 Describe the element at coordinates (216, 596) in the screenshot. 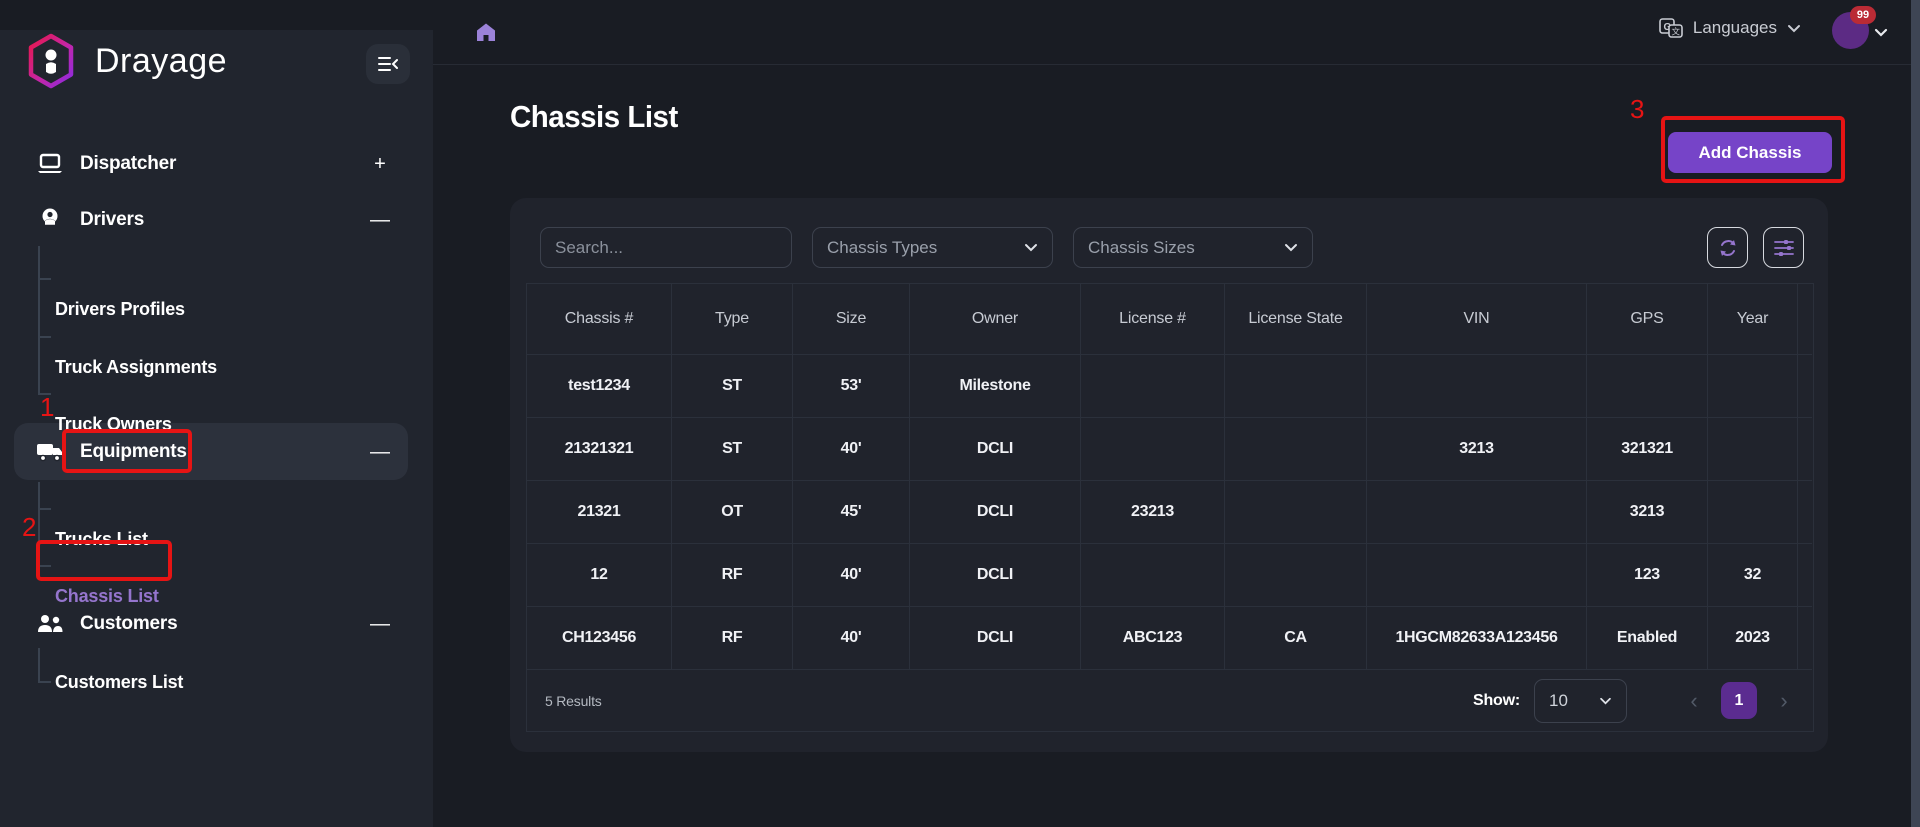

I see `sidebar-item-chassis-list: Chassis List` at that location.